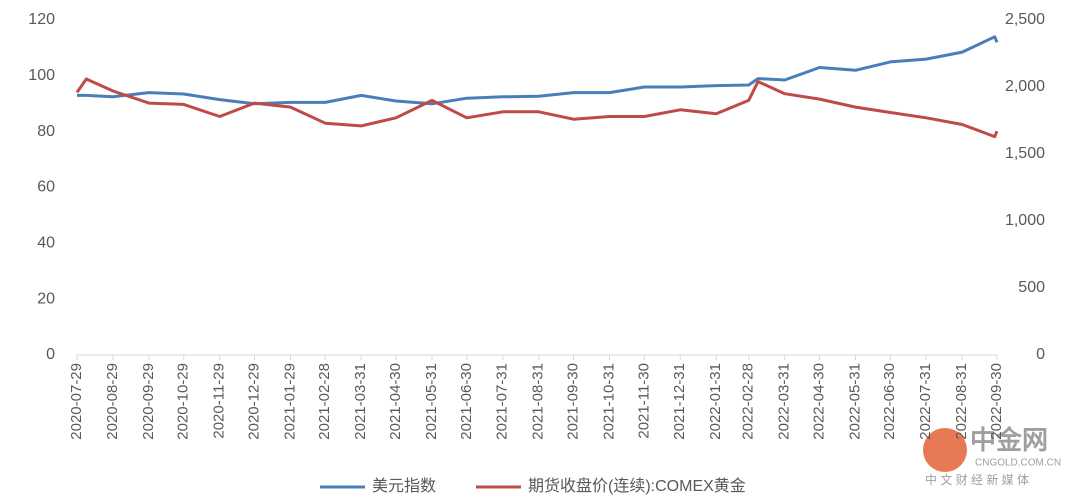 The height and width of the screenshot is (504, 1080). What do you see at coordinates (715, 401) in the screenshot?
I see `x-tick-label: 2022-01-31` at bounding box center [715, 401].